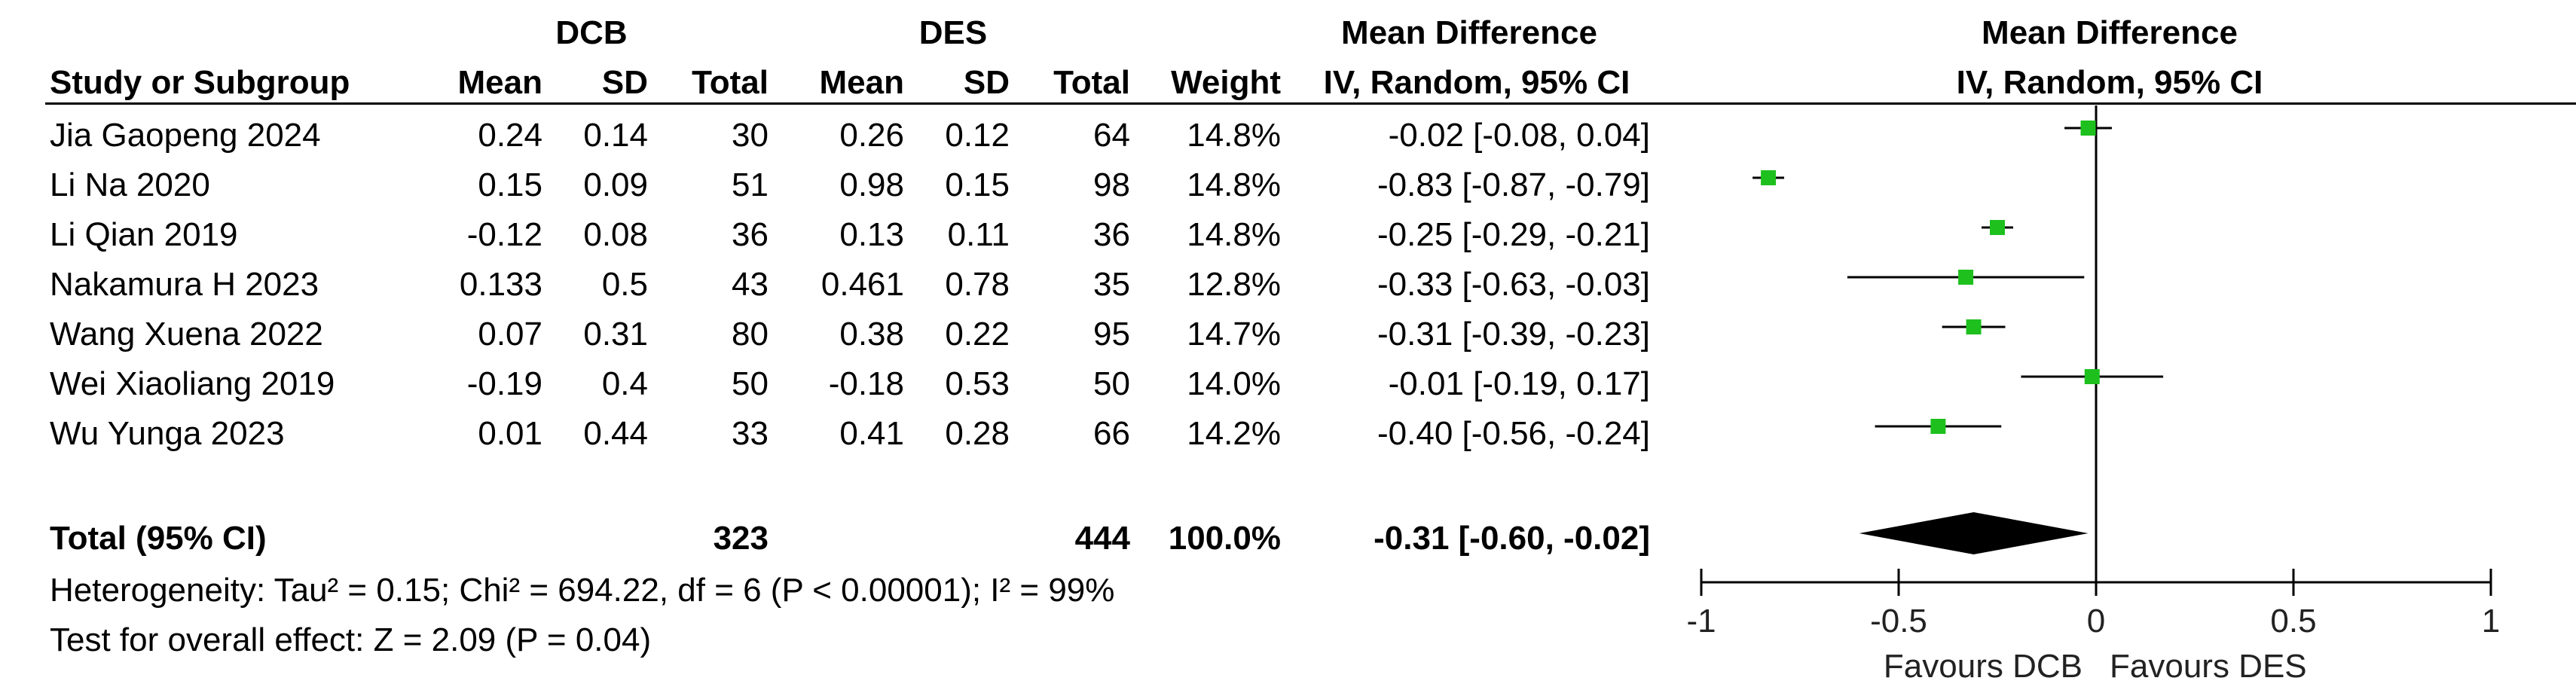  I want to click on dcb-sd: 0.08, so click(615, 235).